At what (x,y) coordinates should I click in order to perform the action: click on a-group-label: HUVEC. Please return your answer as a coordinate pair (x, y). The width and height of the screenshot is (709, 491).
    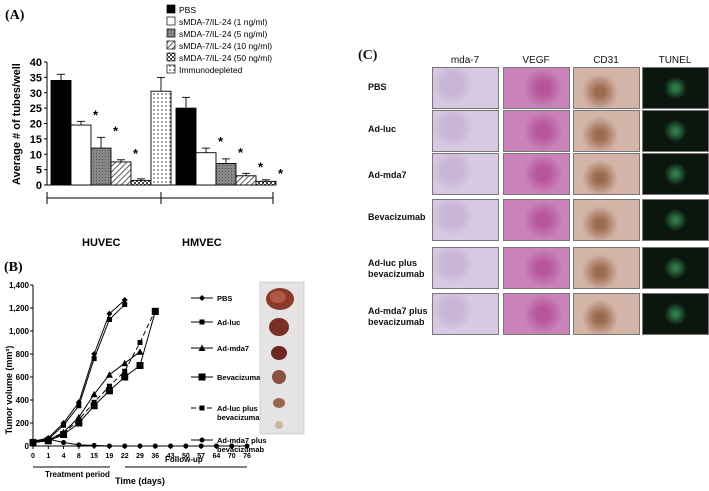
    Looking at the image, I should click on (101, 243).